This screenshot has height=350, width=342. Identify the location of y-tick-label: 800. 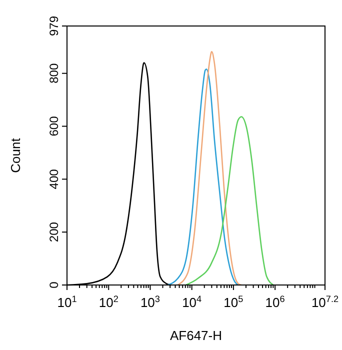
(54, 73).